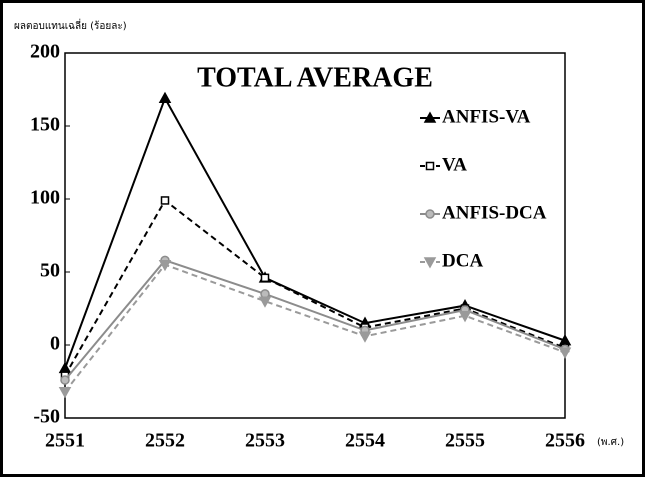  I want to click on legend-label: ANFIS-DCA, so click(494, 212).